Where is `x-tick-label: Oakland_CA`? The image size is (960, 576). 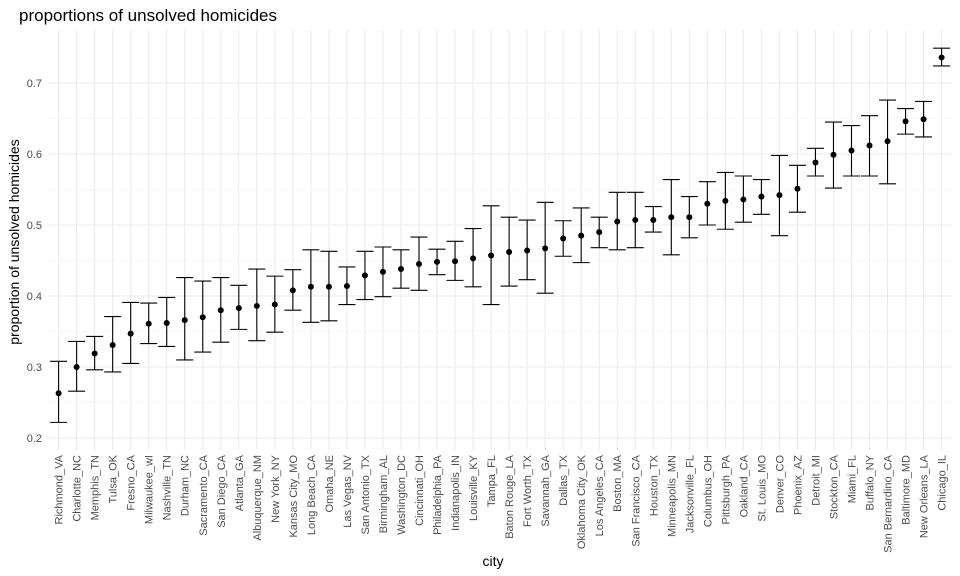
x-tick-label: Oakland_CA is located at coordinates (744, 485).